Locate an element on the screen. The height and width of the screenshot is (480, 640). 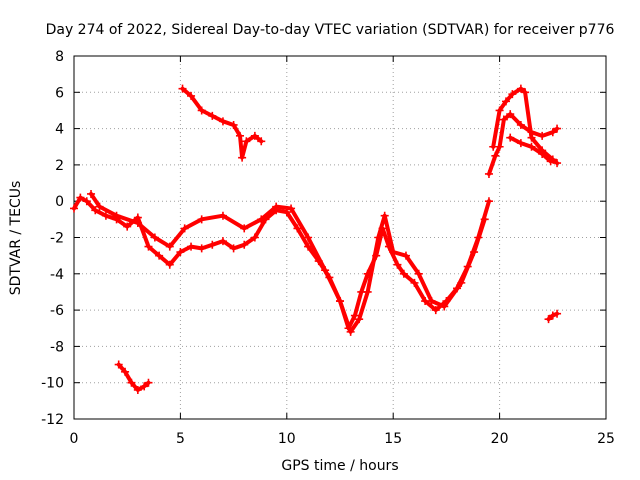
series-arc-upper-left is located at coordinates (222, 123).